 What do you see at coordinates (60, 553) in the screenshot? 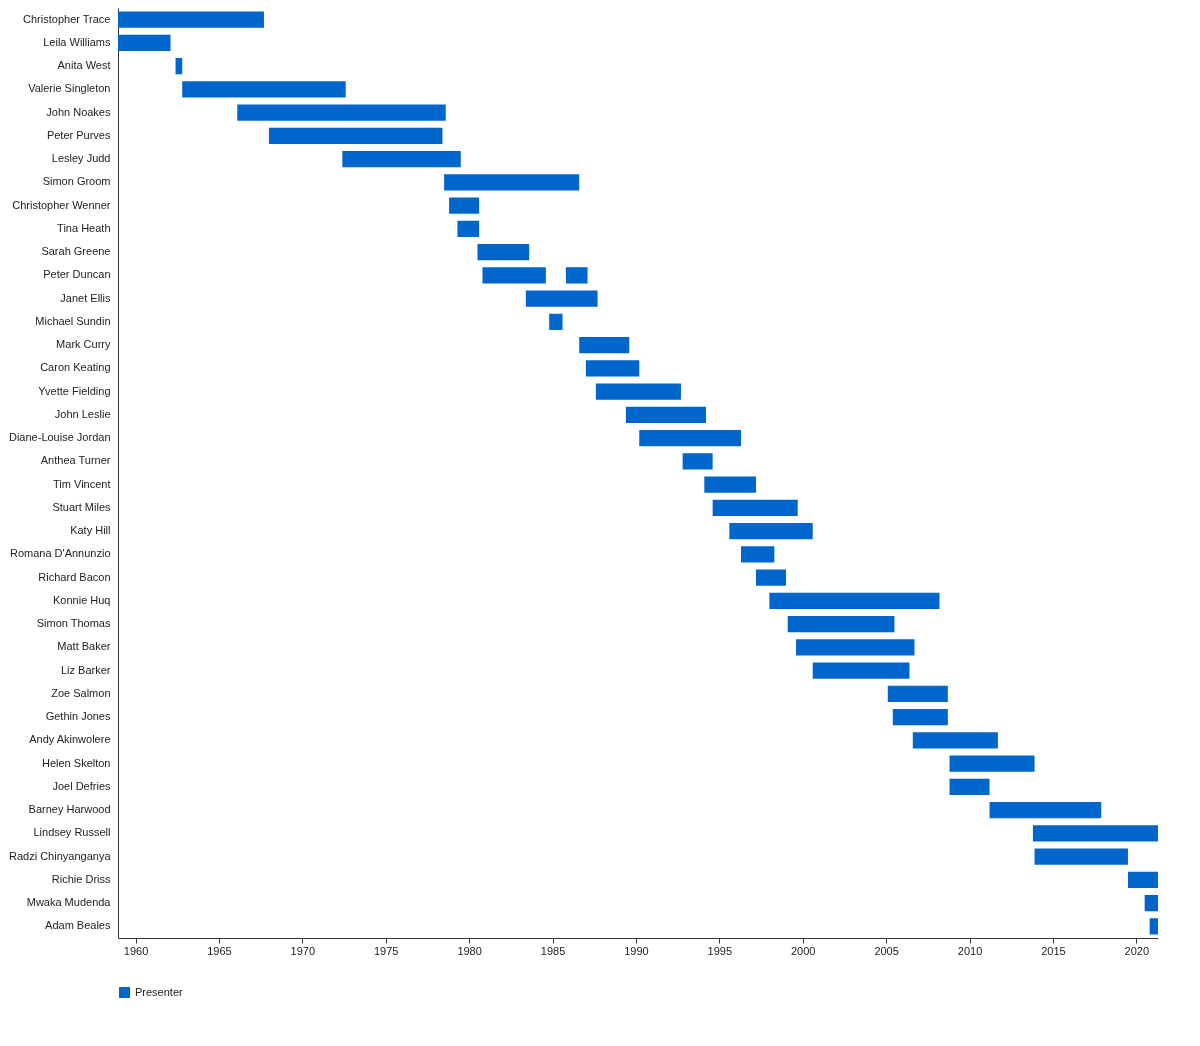
I see `y-tick-label: Romana D'Annunzio` at bounding box center [60, 553].